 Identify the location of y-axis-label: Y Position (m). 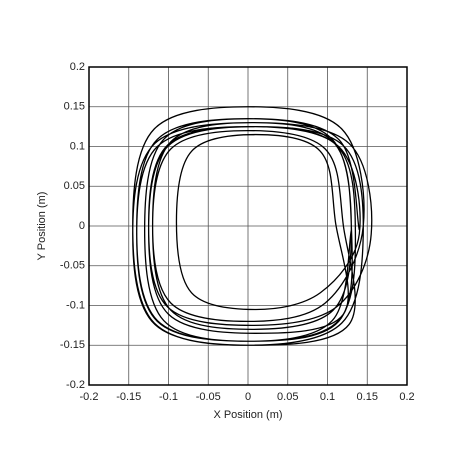
(42, 226).